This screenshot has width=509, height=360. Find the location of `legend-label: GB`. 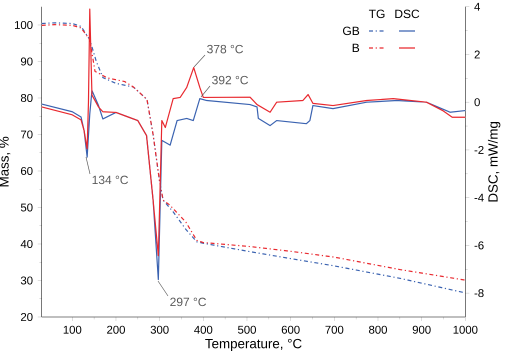

legend-label: GB is located at coordinates (351, 31).